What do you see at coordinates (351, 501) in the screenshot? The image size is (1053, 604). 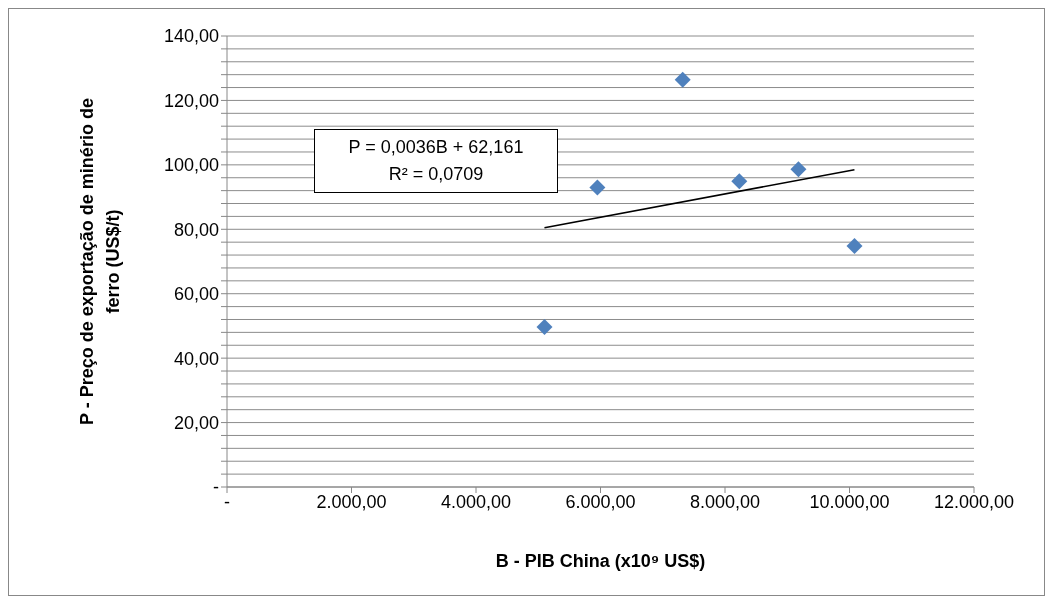 I see `x-tick-label: 2.000,00` at bounding box center [351, 501].